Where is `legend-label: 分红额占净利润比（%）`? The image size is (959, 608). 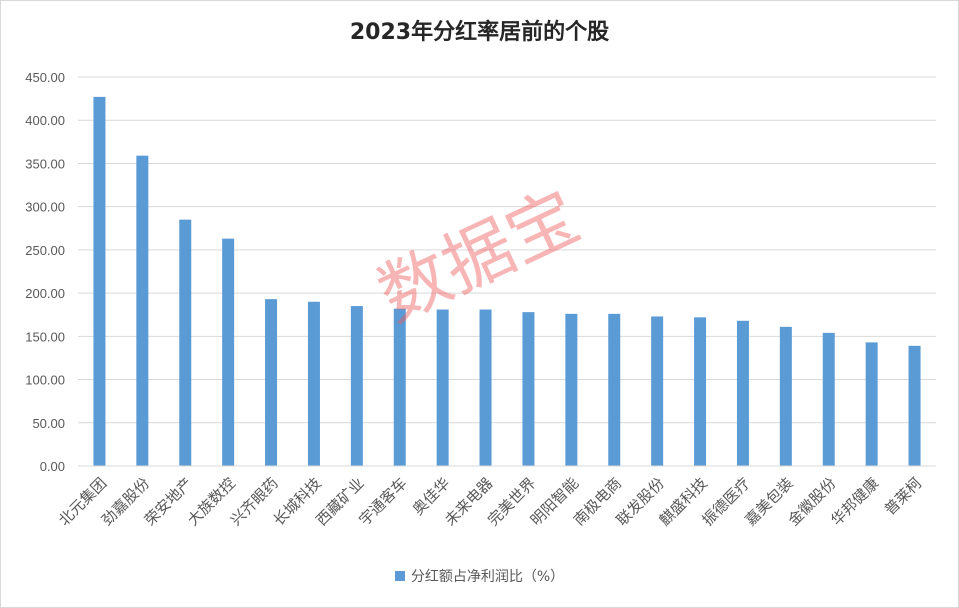 legend-label: 分红额占净利润比（%） is located at coordinates (487, 577).